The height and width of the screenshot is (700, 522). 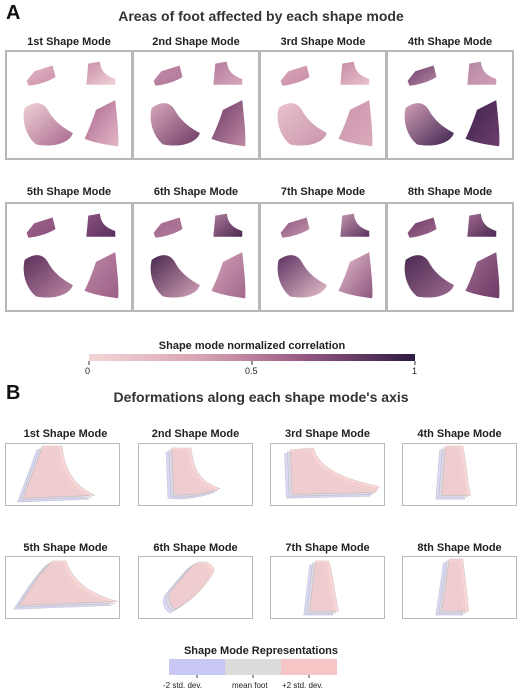 I want to click on panel-b-mode-label-6: 6th Shape Mode, so click(x=195, y=548).